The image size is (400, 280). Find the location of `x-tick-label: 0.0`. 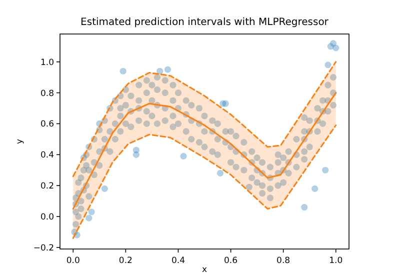

x-tick-label: 0.0 is located at coordinates (73, 261).